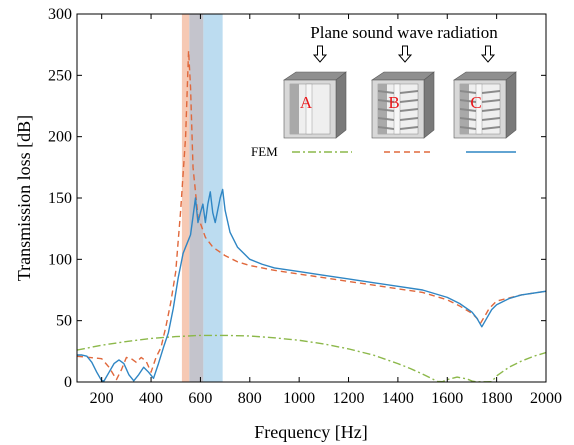 The height and width of the screenshot is (445, 574). I want to click on y-tick-label-0: 0, so click(68, 382).